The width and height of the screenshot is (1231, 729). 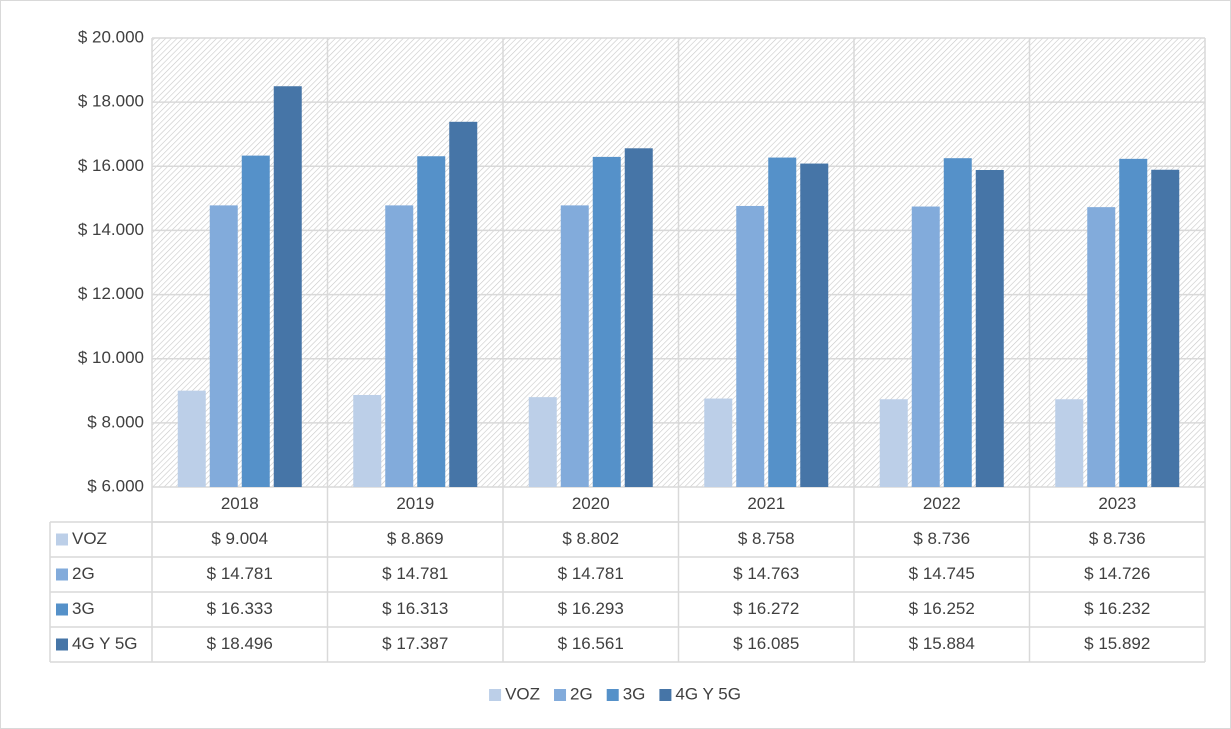 I want to click on legend-label: VOZ, so click(x=522, y=693).